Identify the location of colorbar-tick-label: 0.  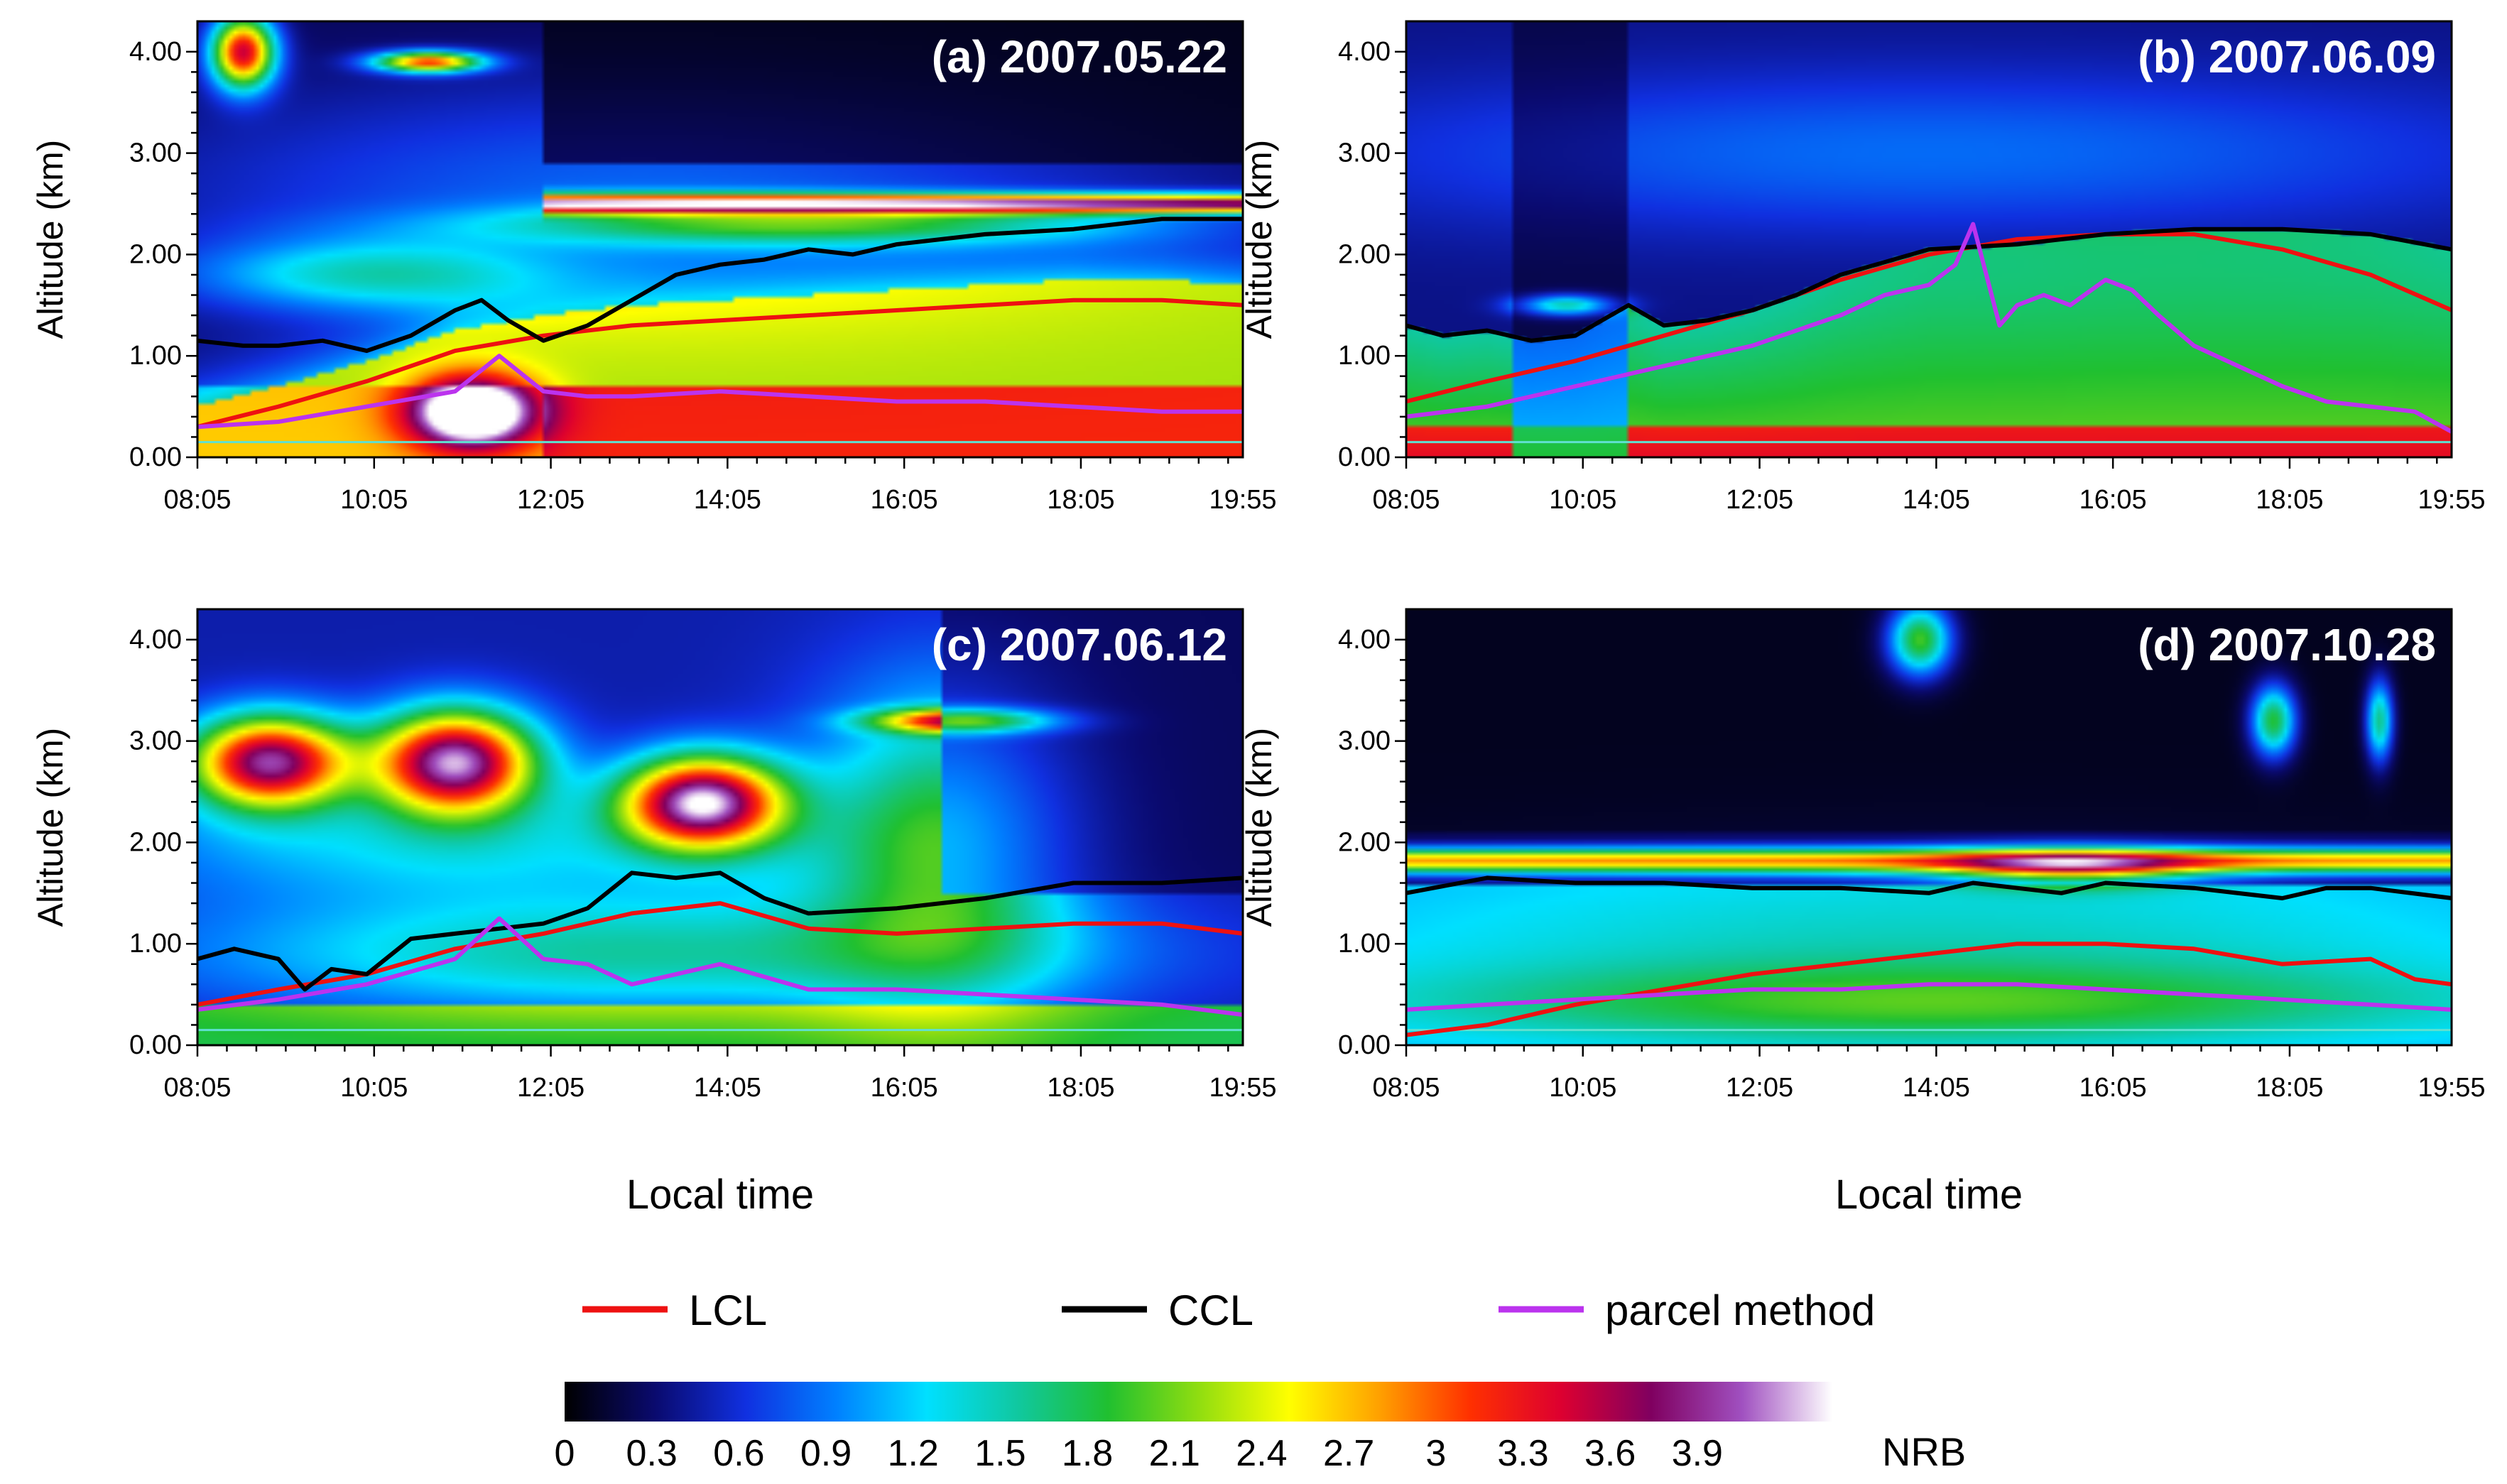
(565, 1453).